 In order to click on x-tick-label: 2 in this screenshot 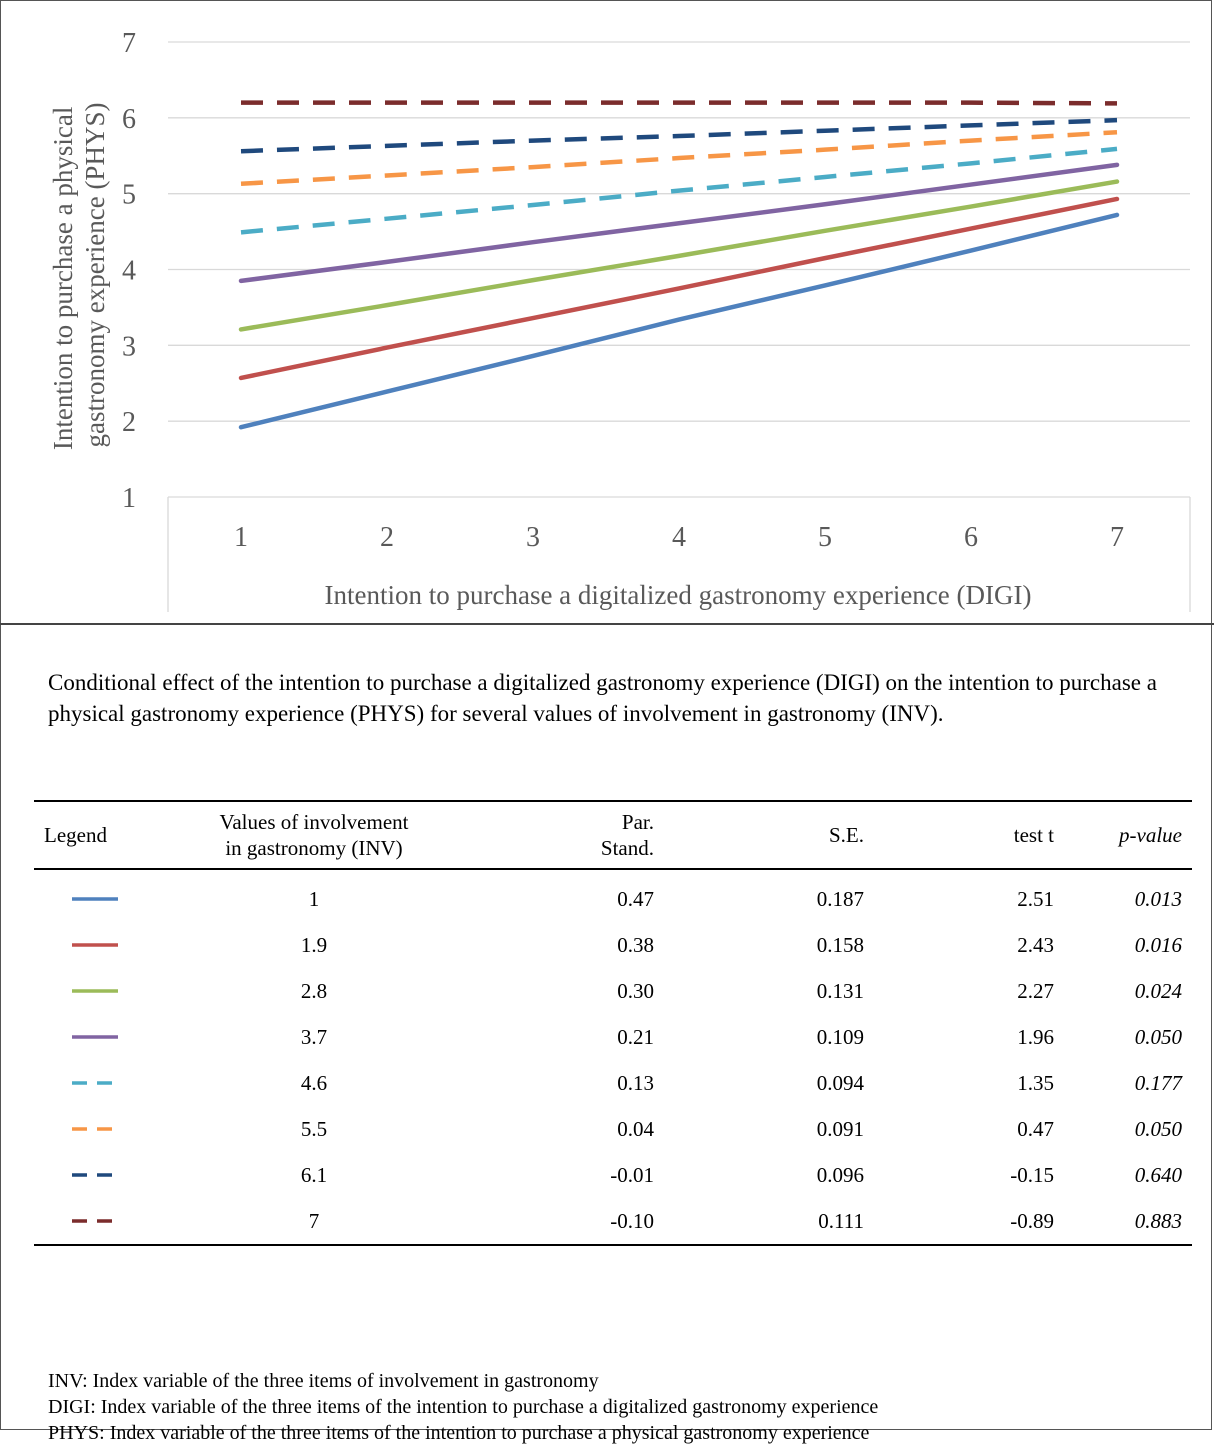, I will do `click(387, 537)`.